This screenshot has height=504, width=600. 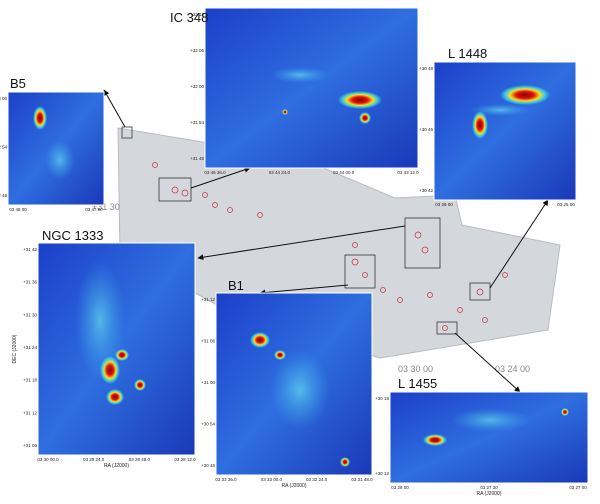 What do you see at coordinates (344, 172) in the screenshot?
I see `x-tick-label: 03 44 00.0` at bounding box center [344, 172].